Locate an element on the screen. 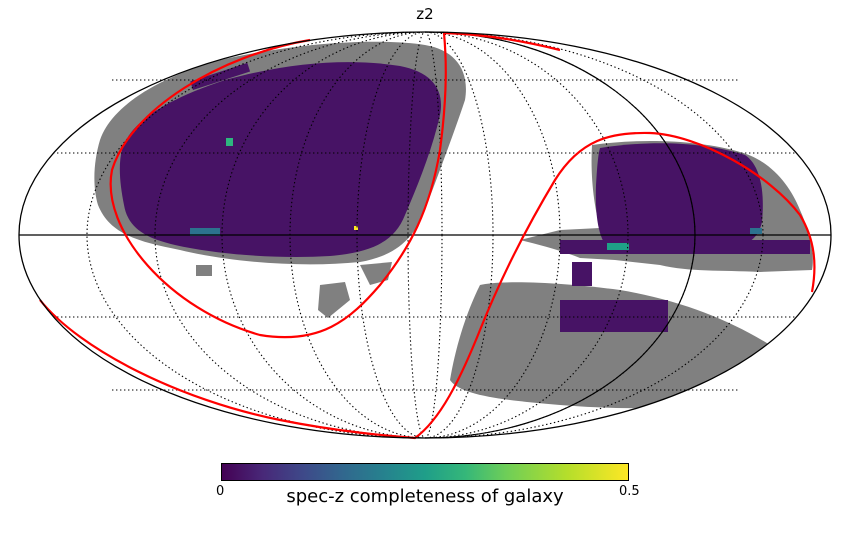 This screenshot has height=540, width=850. max-completeness-patch is located at coordinates (356, 228).